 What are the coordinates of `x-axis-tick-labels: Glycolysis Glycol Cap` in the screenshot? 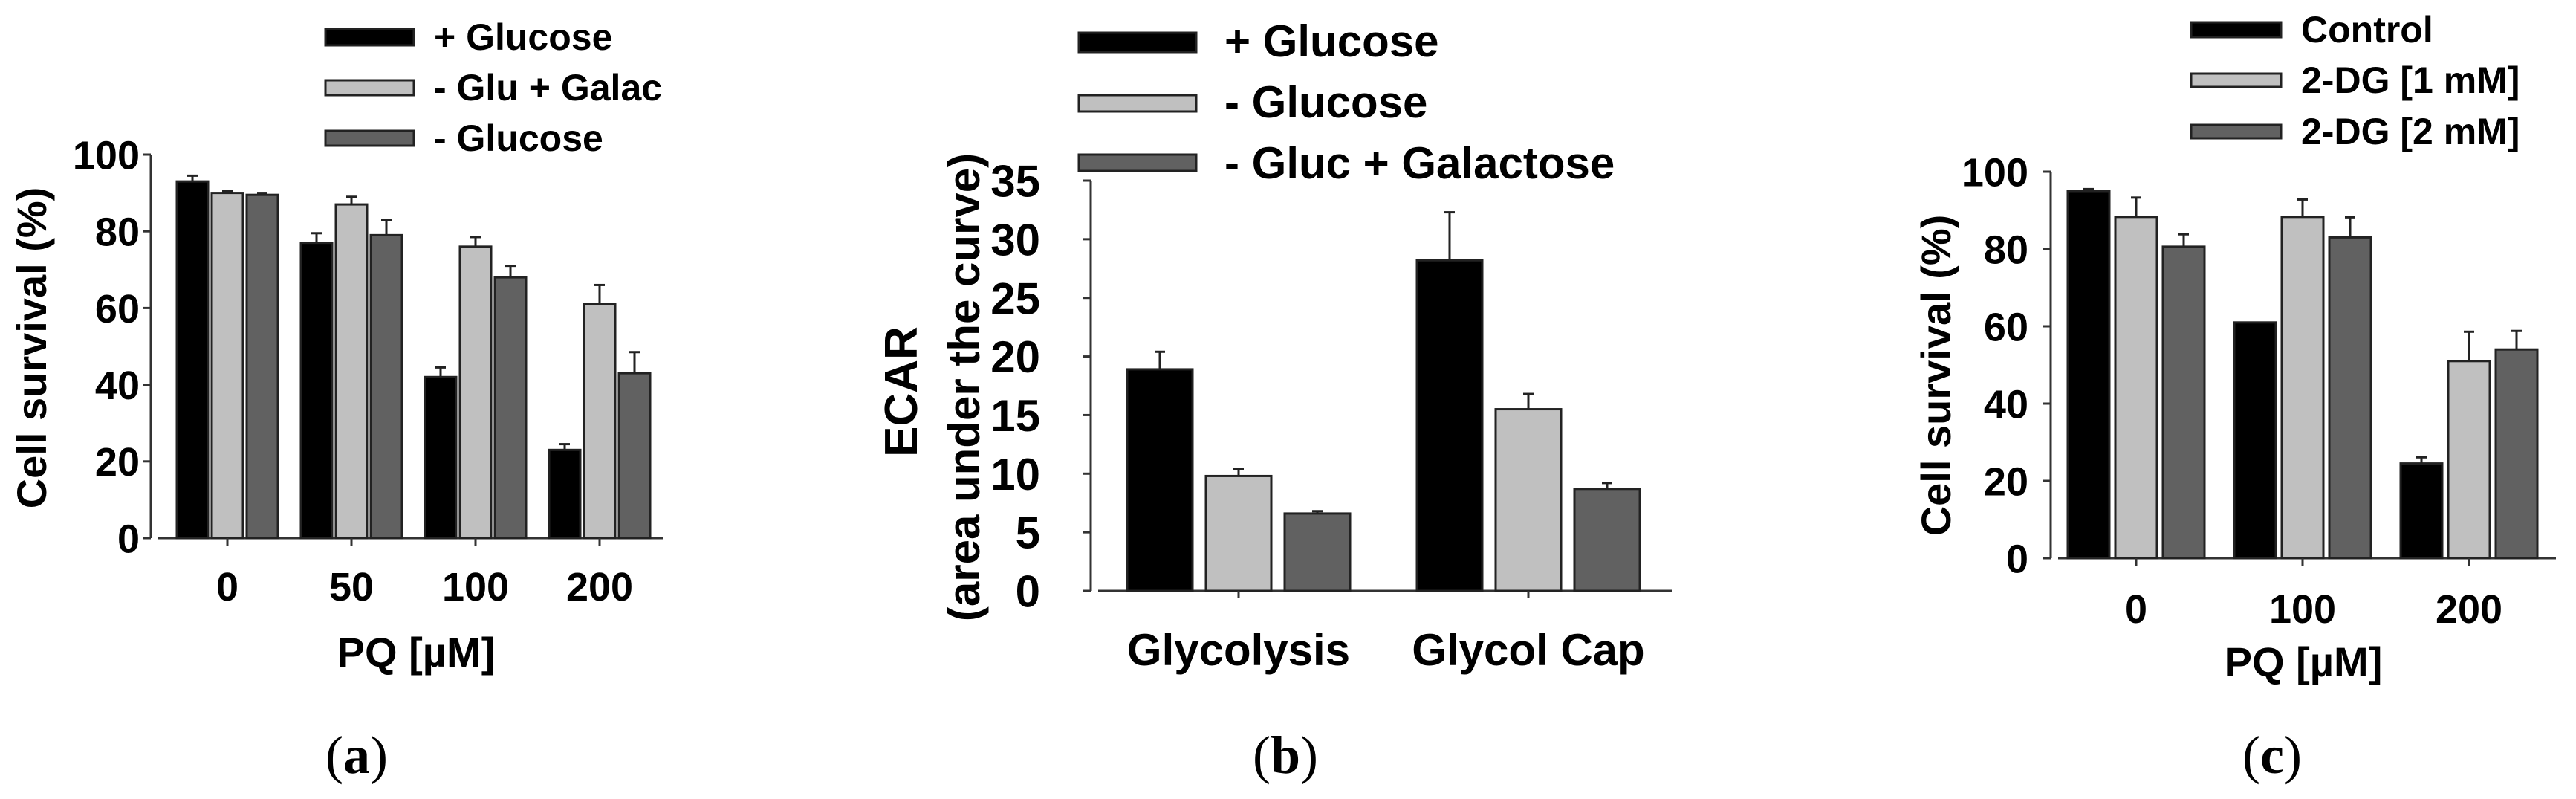 It's located at (1386, 633).